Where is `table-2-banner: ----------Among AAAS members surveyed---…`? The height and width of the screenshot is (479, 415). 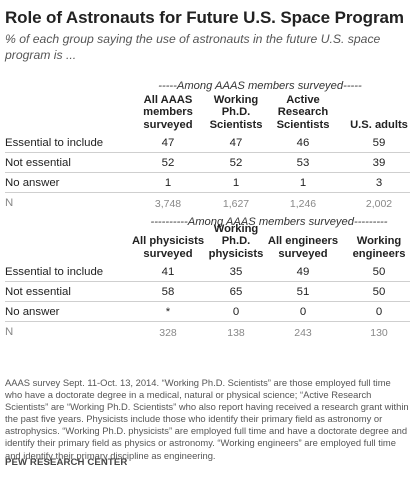
table-2-banner: ----------Among AAAS members surveyed---… is located at coordinates (269, 222).